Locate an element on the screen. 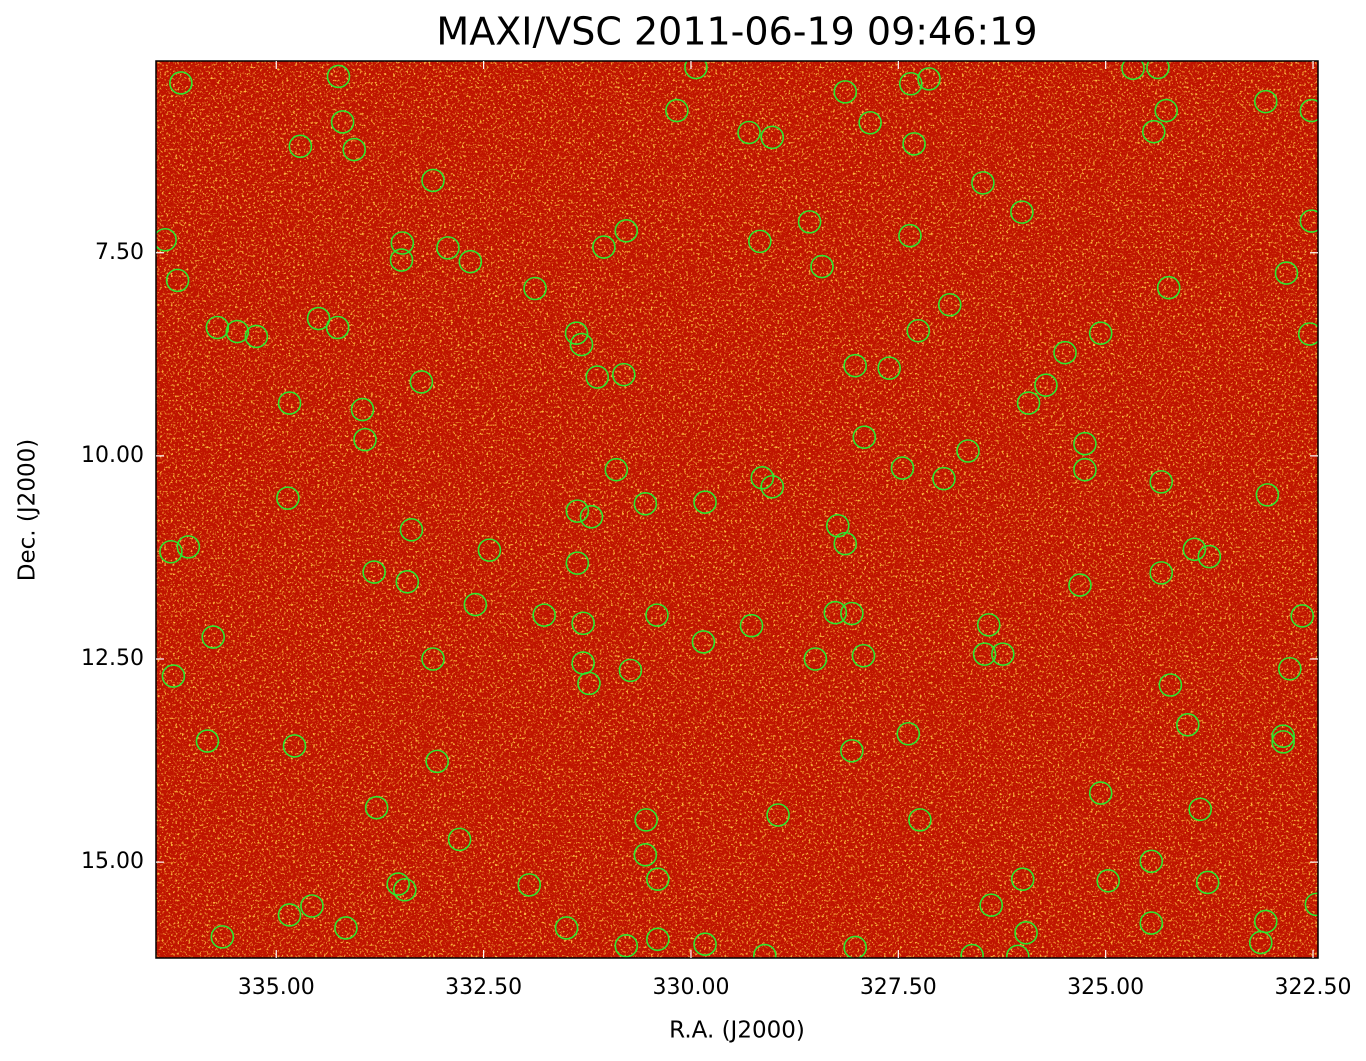 This screenshot has width=1366, height=1061. chart-title: MAXI/VSC 2011-06-19 09:46:19 is located at coordinates (736, 32).